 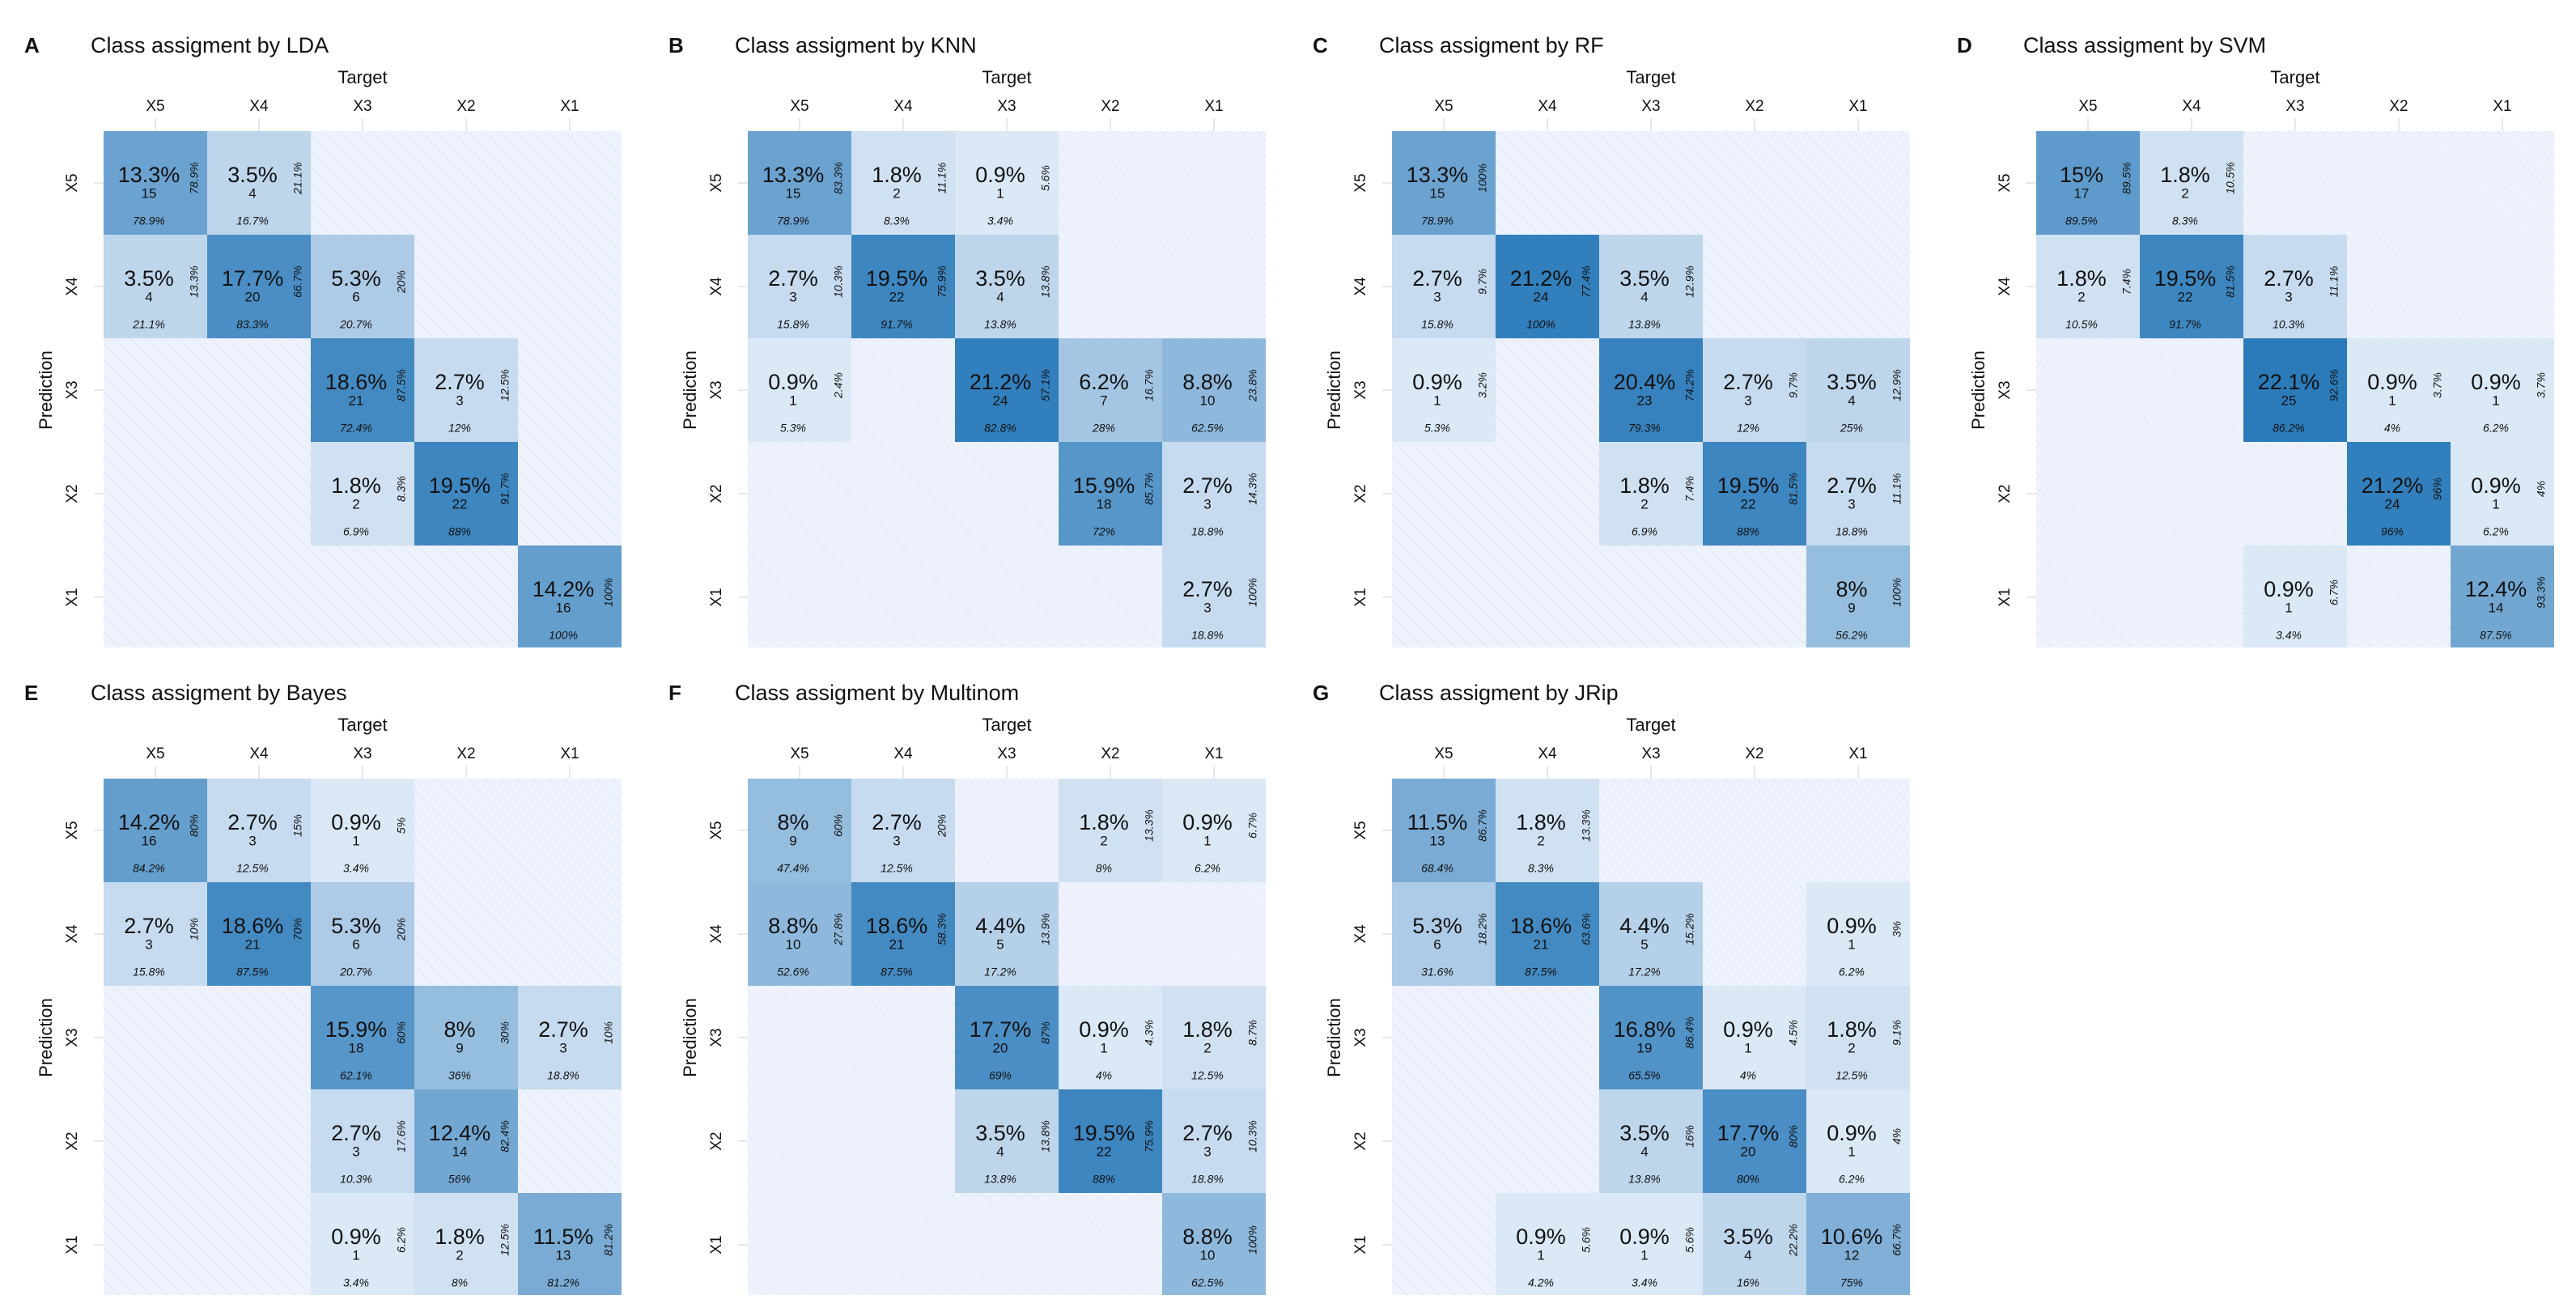 I want to click on cell-row-percent: 87%, so click(x=1045, y=1033).